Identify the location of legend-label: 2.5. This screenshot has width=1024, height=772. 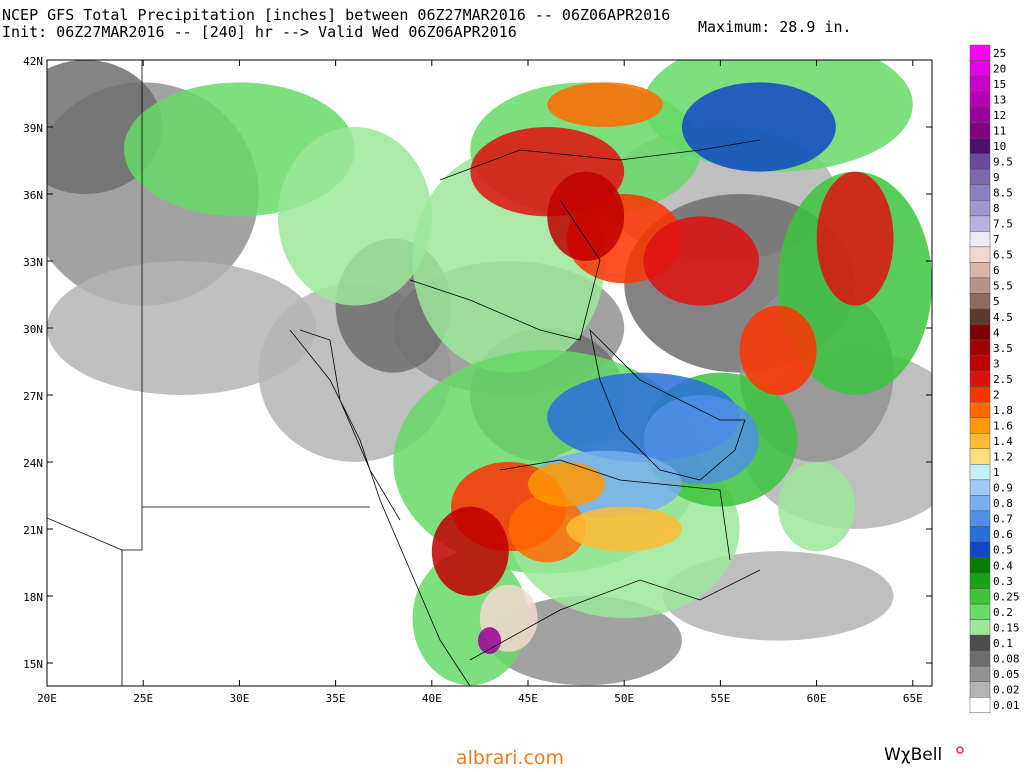
(1003, 379).